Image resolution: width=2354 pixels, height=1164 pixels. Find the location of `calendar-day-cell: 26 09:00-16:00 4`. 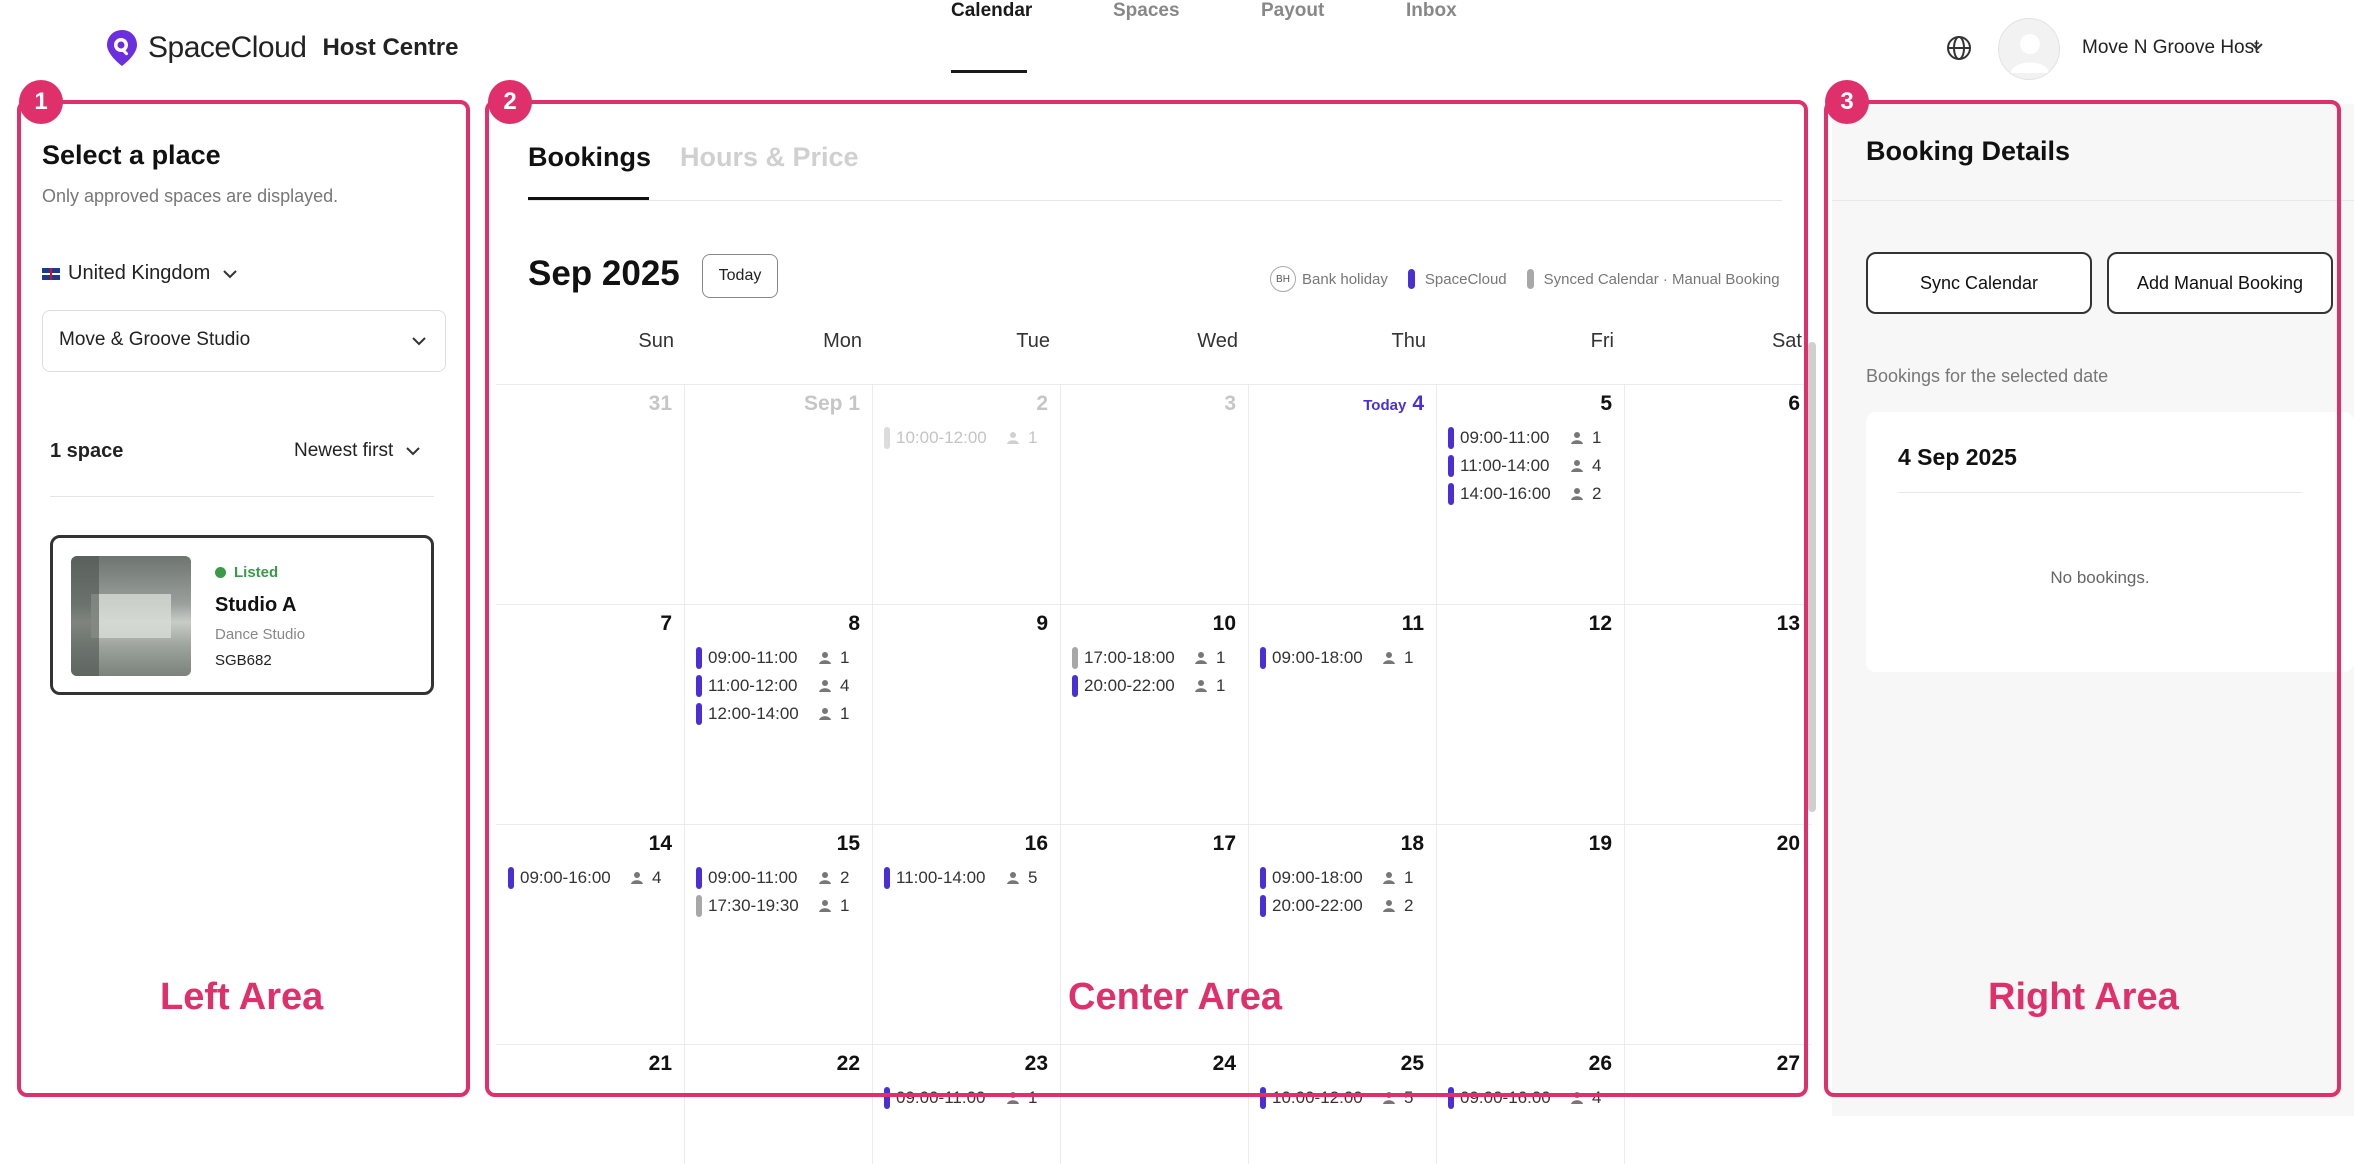

calendar-day-cell: 26 09:00-16:00 4 is located at coordinates (1530, 1104).